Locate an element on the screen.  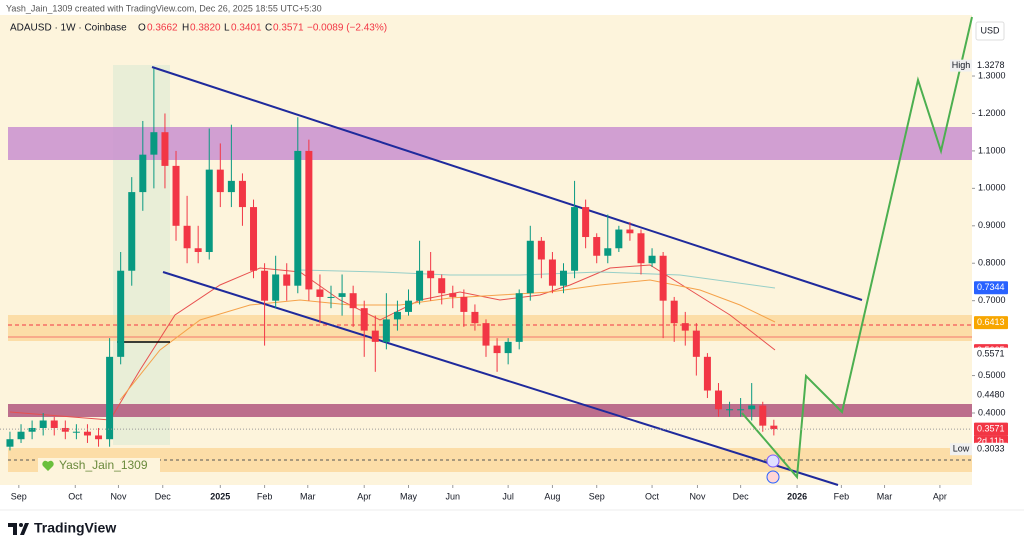
high-value: 0.3820 is located at coordinates (205, 28).